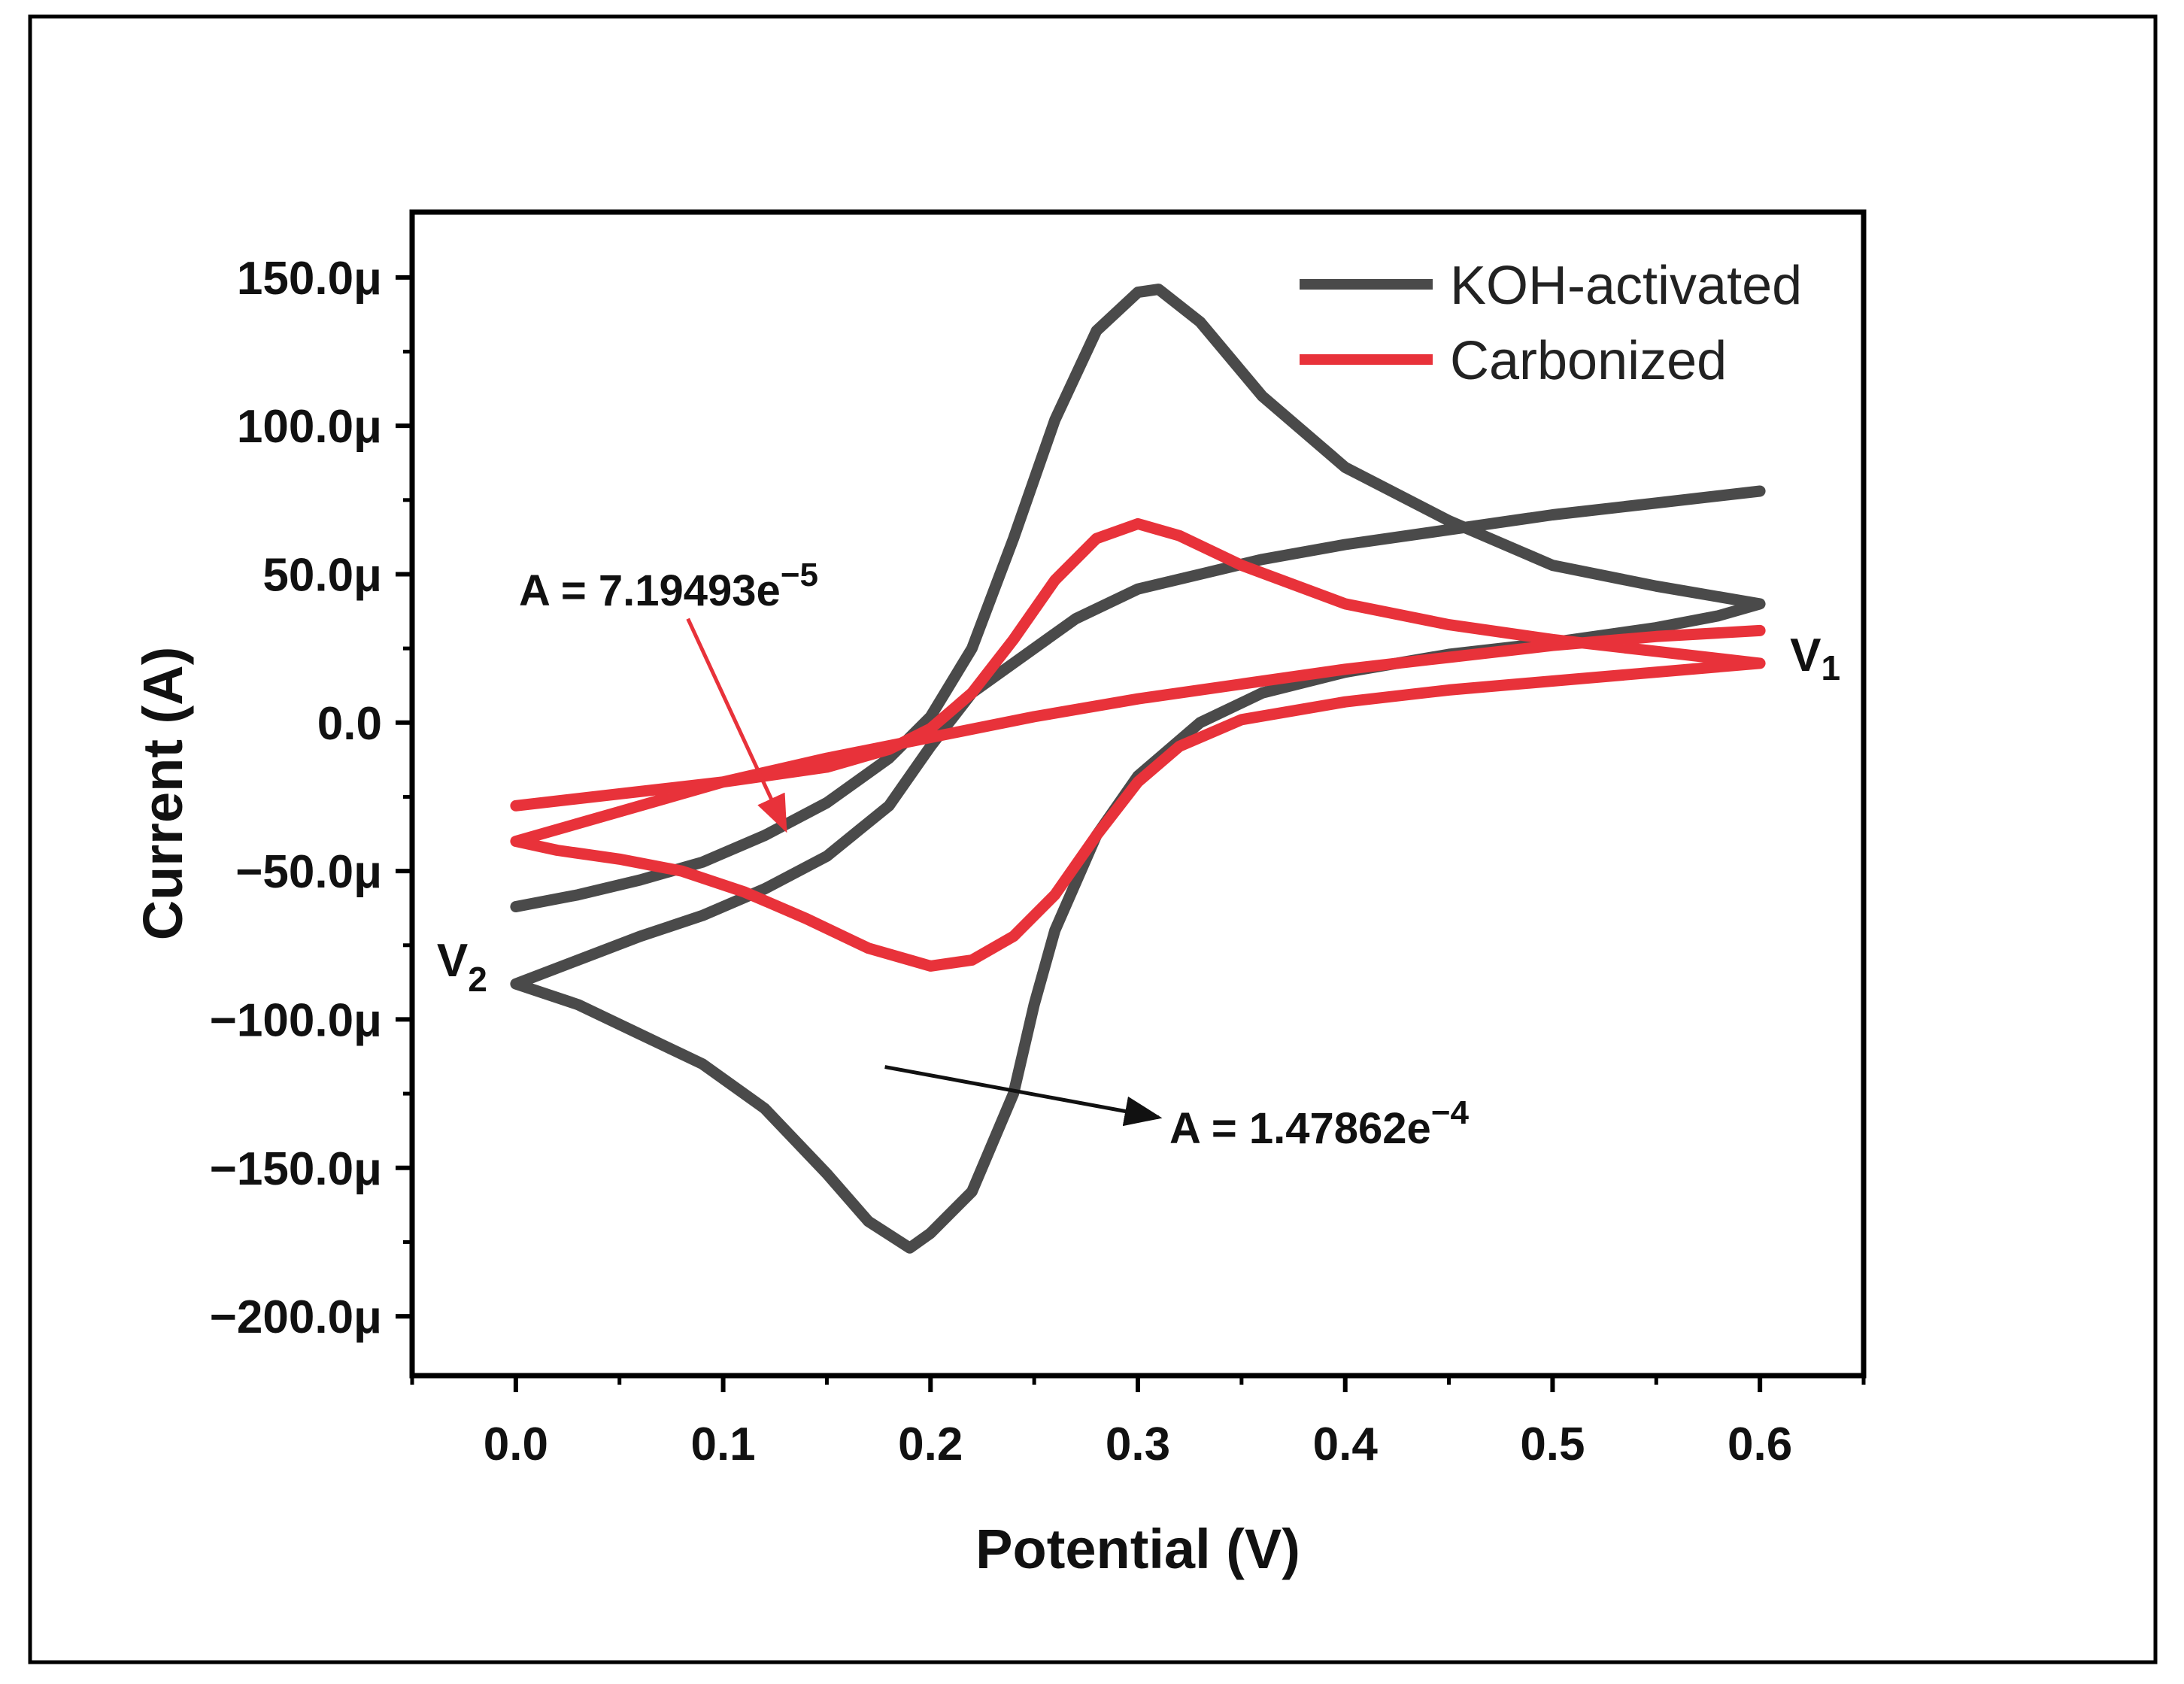 The height and width of the screenshot is (1684, 2184). Describe the element at coordinates (516, 1444) in the screenshot. I see `x-tick-label: 0.0` at that location.